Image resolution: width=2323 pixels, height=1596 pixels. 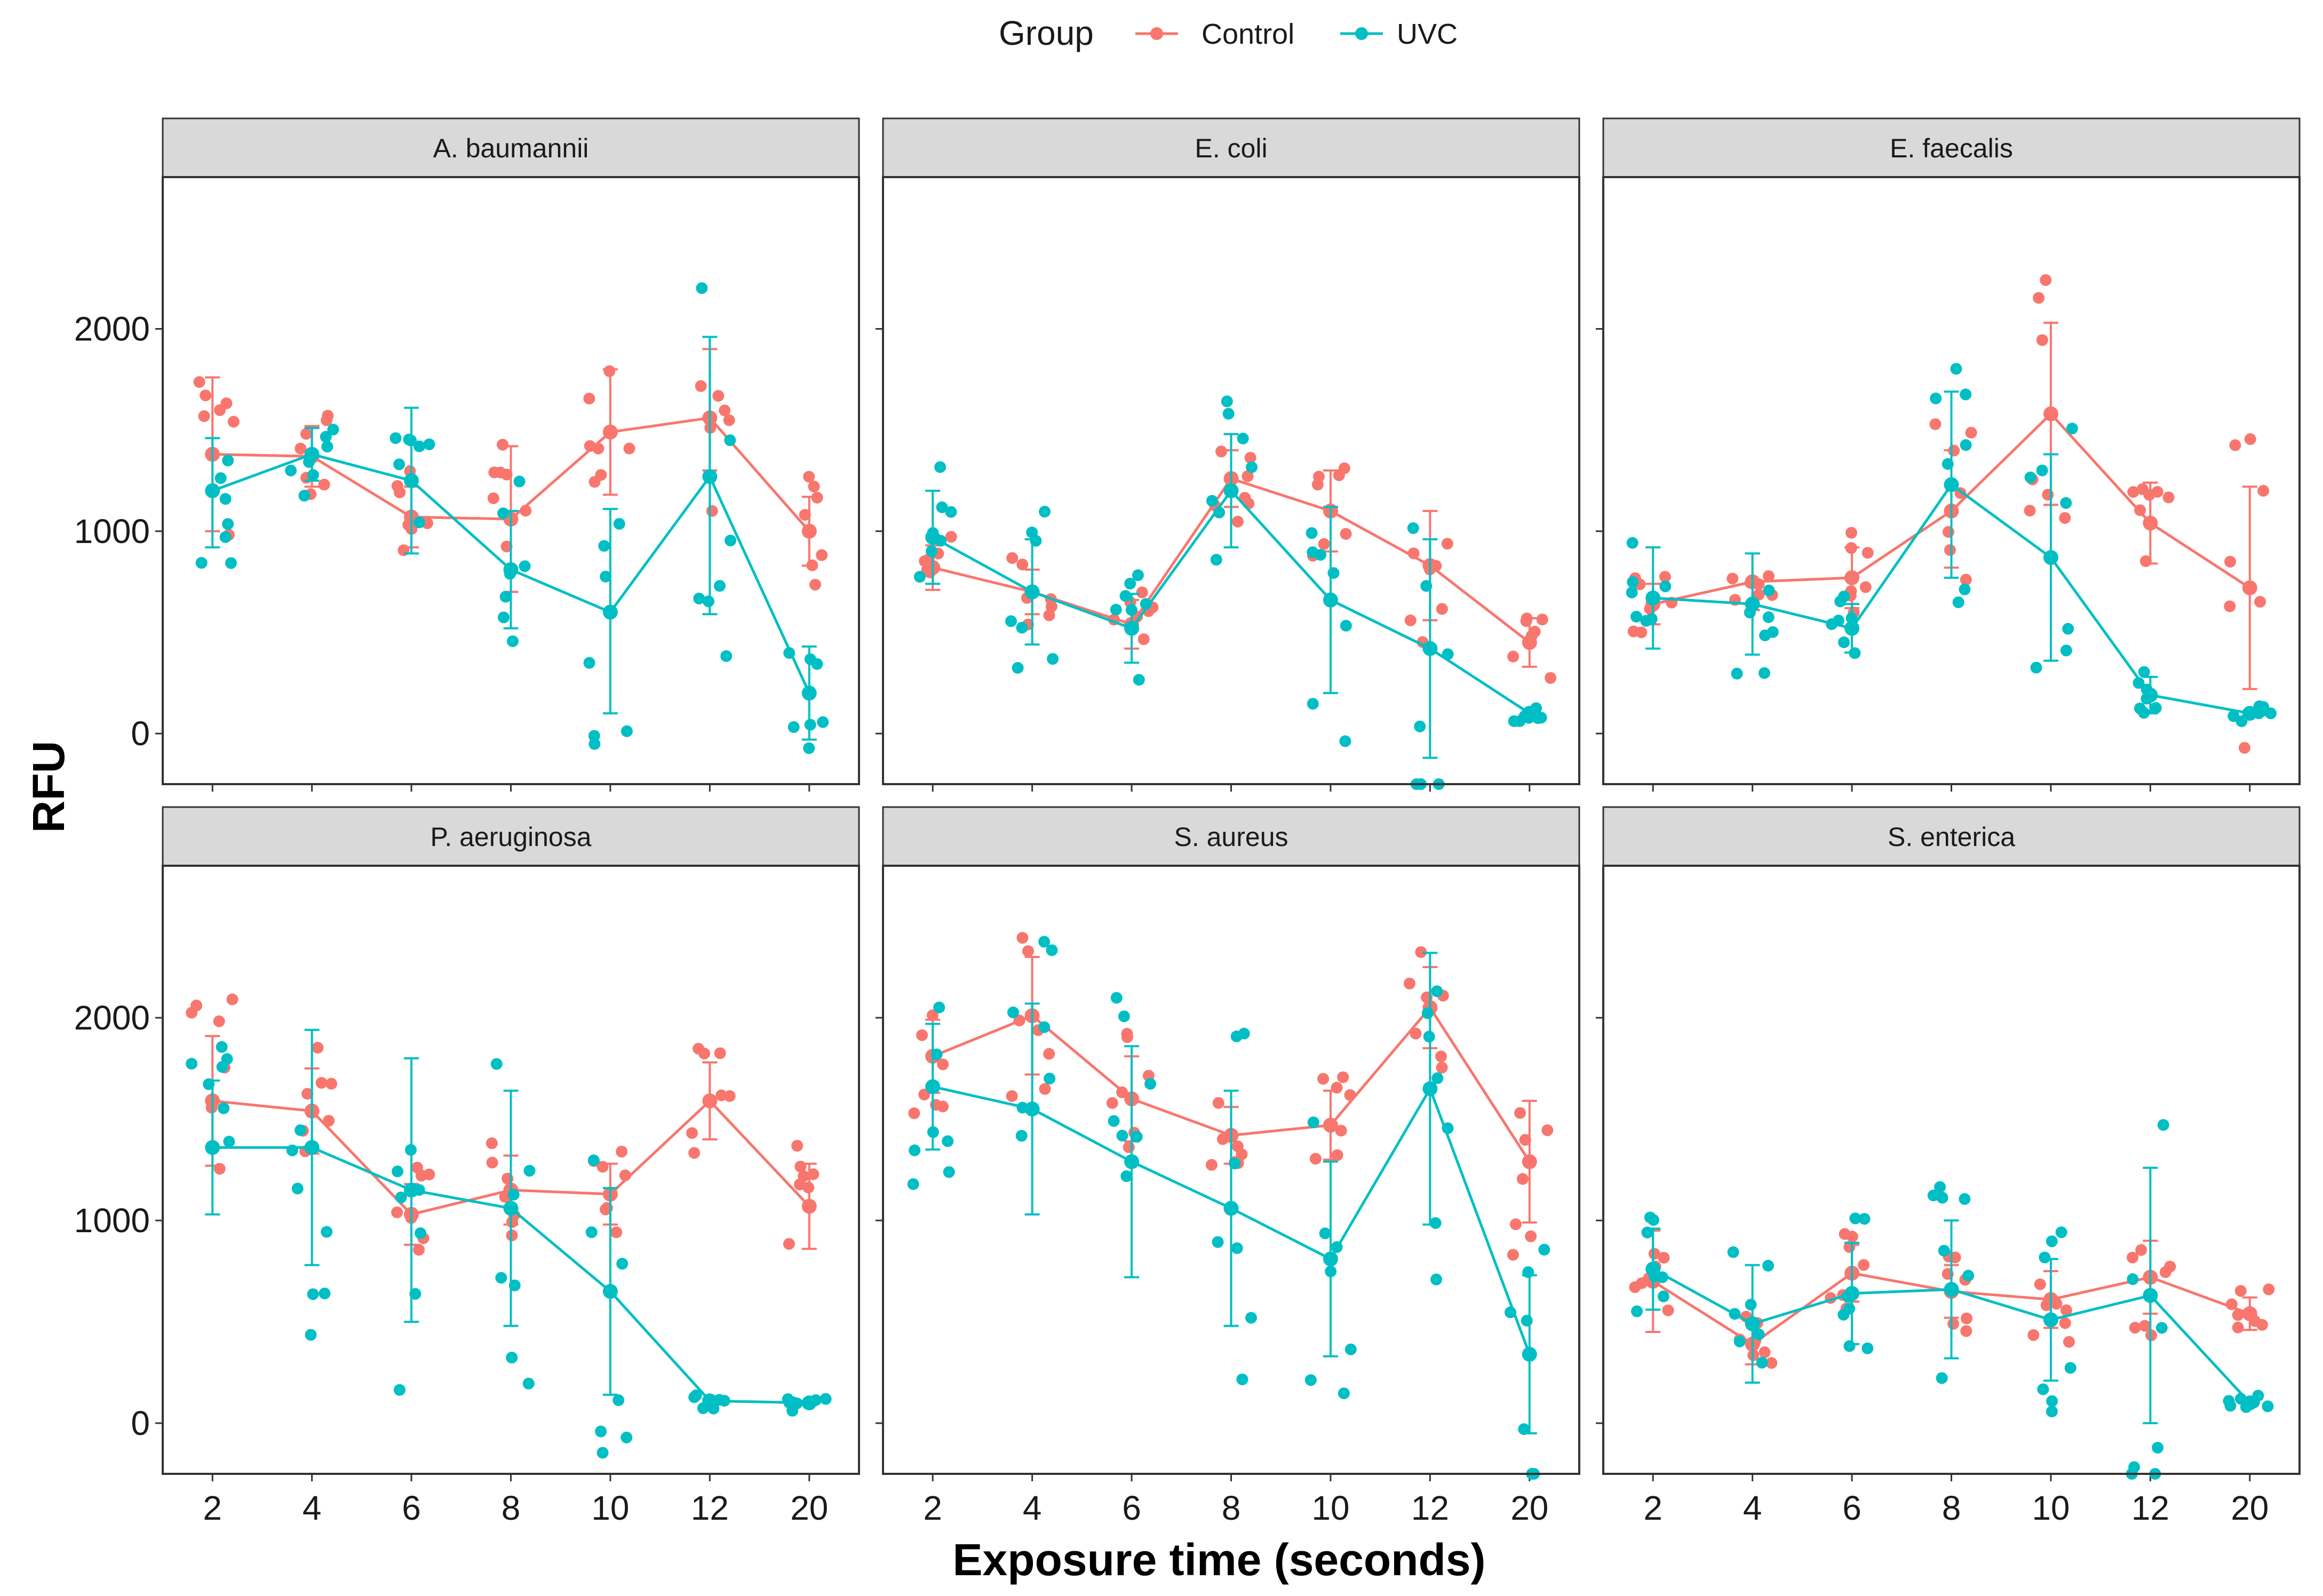 What do you see at coordinates (140, 733) in the screenshot?
I see `y-tick-label-a-baumannii-0: 0` at bounding box center [140, 733].